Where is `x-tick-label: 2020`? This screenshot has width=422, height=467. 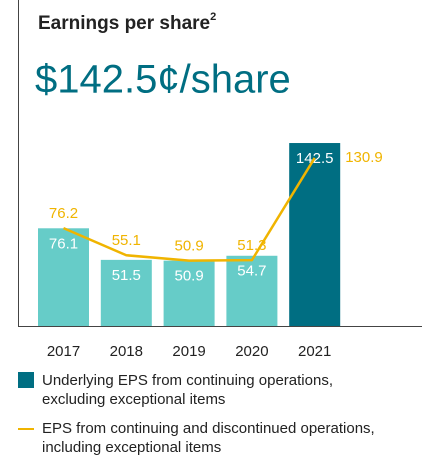 x-tick-label: 2020 is located at coordinates (251, 351).